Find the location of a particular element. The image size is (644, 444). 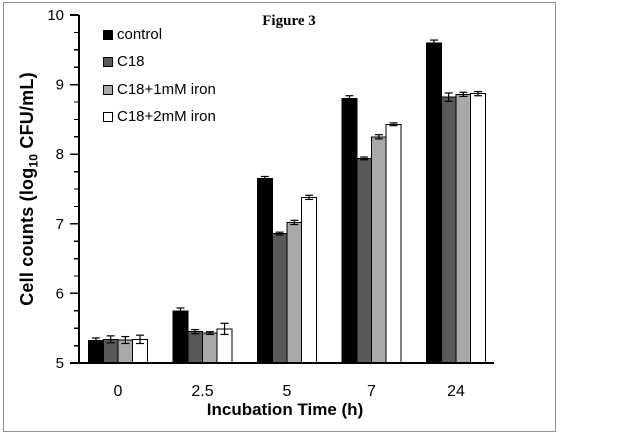

legend-item: C18+2mM iron is located at coordinates (159, 116).